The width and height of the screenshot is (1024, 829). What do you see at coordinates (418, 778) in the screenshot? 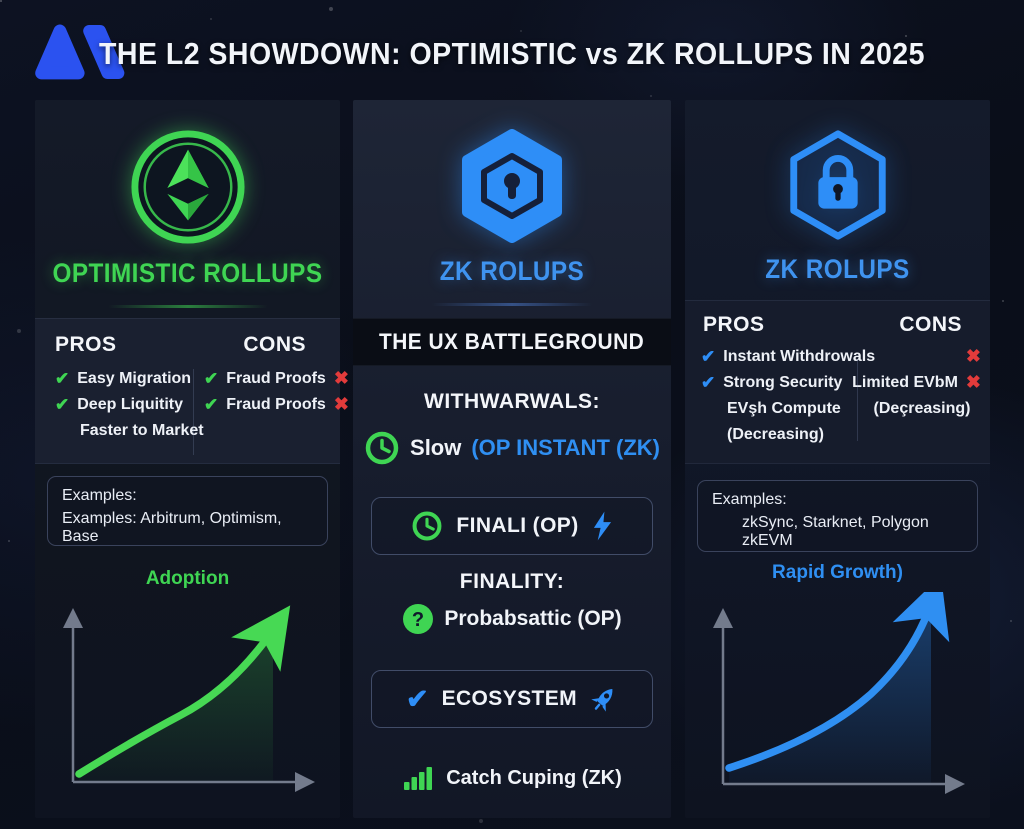
I see `bar-chart-icon` at bounding box center [418, 778].